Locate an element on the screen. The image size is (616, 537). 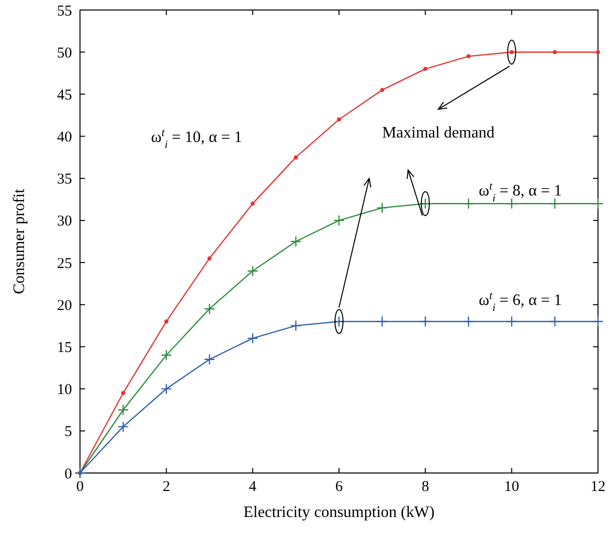
y-tick-label: 10 is located at coordinates (64, 390).